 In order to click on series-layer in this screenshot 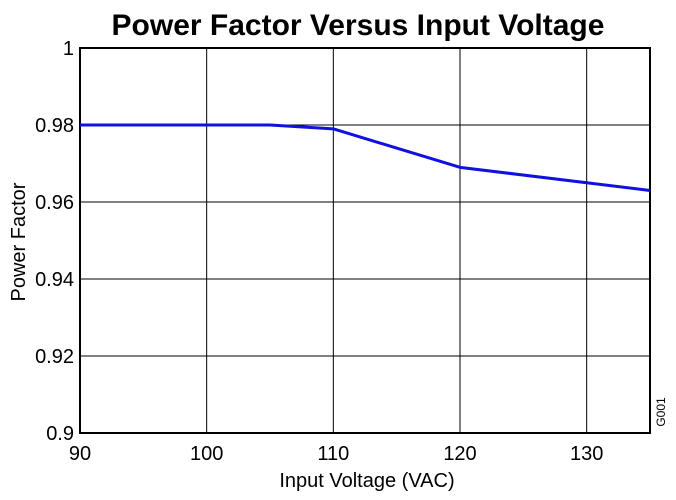, I will do `click(365, 157)`.